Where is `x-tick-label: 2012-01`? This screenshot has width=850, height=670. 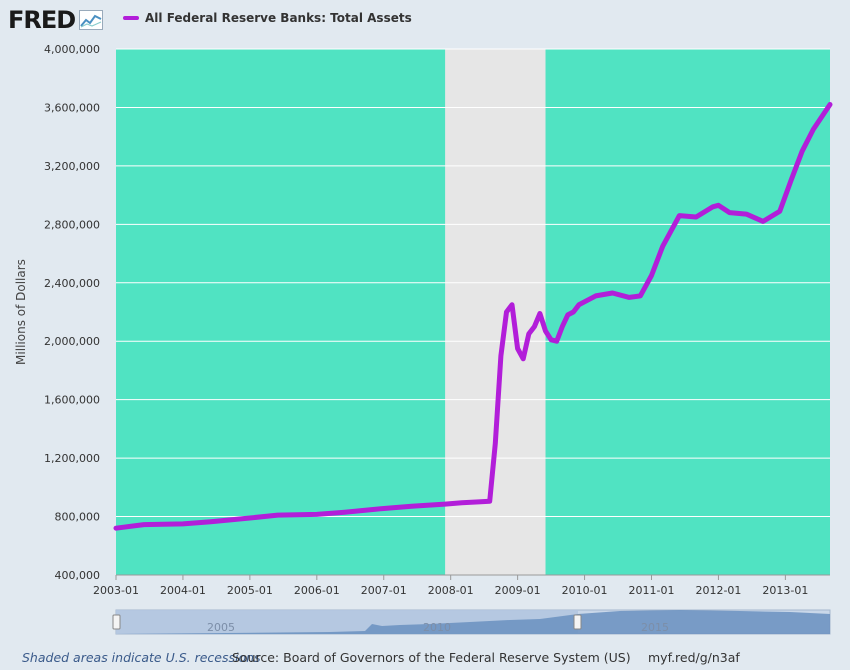 x-tick-label: 2012-01 is located at coordinates (718, 590).